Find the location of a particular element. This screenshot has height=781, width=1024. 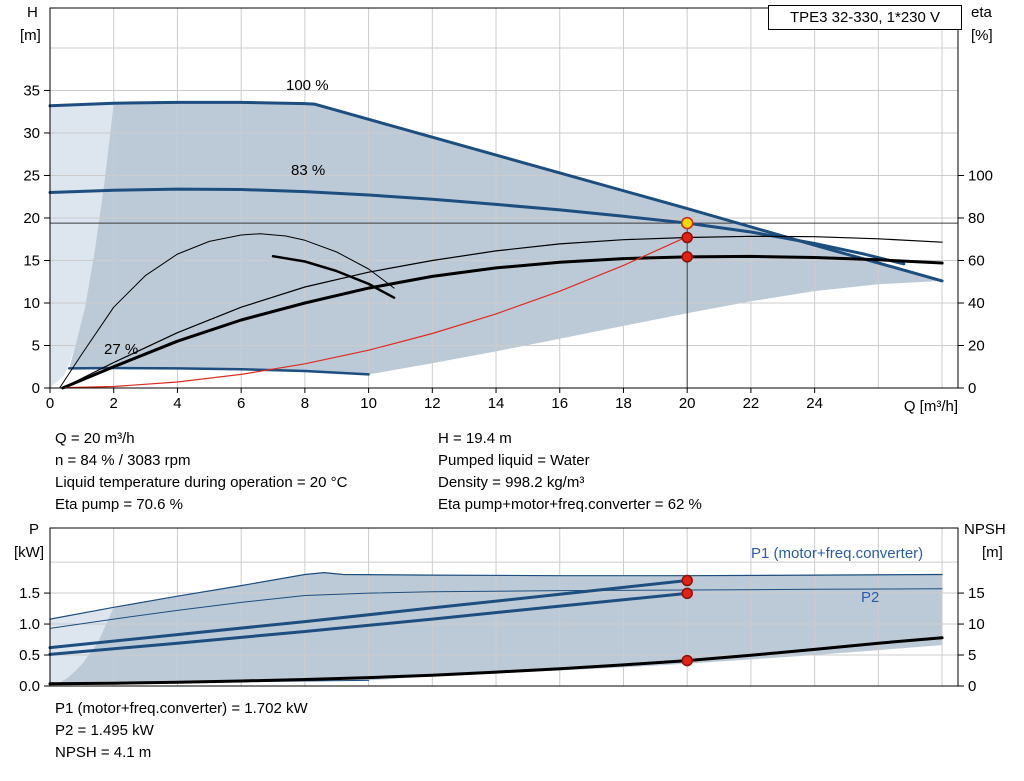

svg-text: 8 is located at coordinates (305, 403).